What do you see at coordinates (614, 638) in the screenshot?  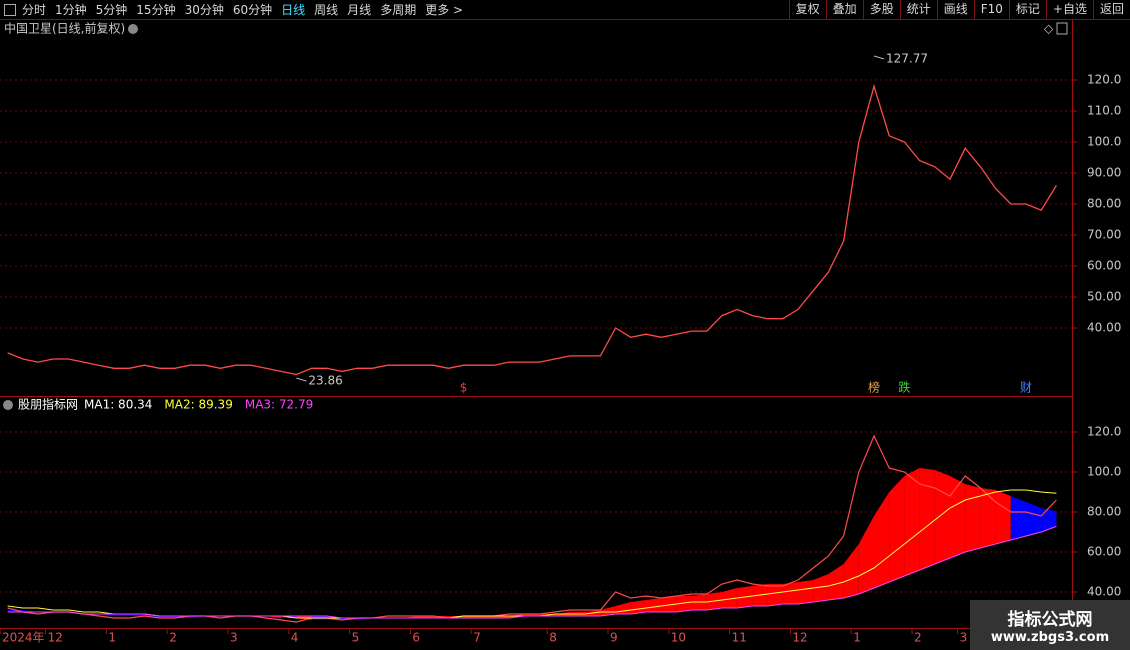 I see `x-tick-label: 9` at bounding box center [614, 638].